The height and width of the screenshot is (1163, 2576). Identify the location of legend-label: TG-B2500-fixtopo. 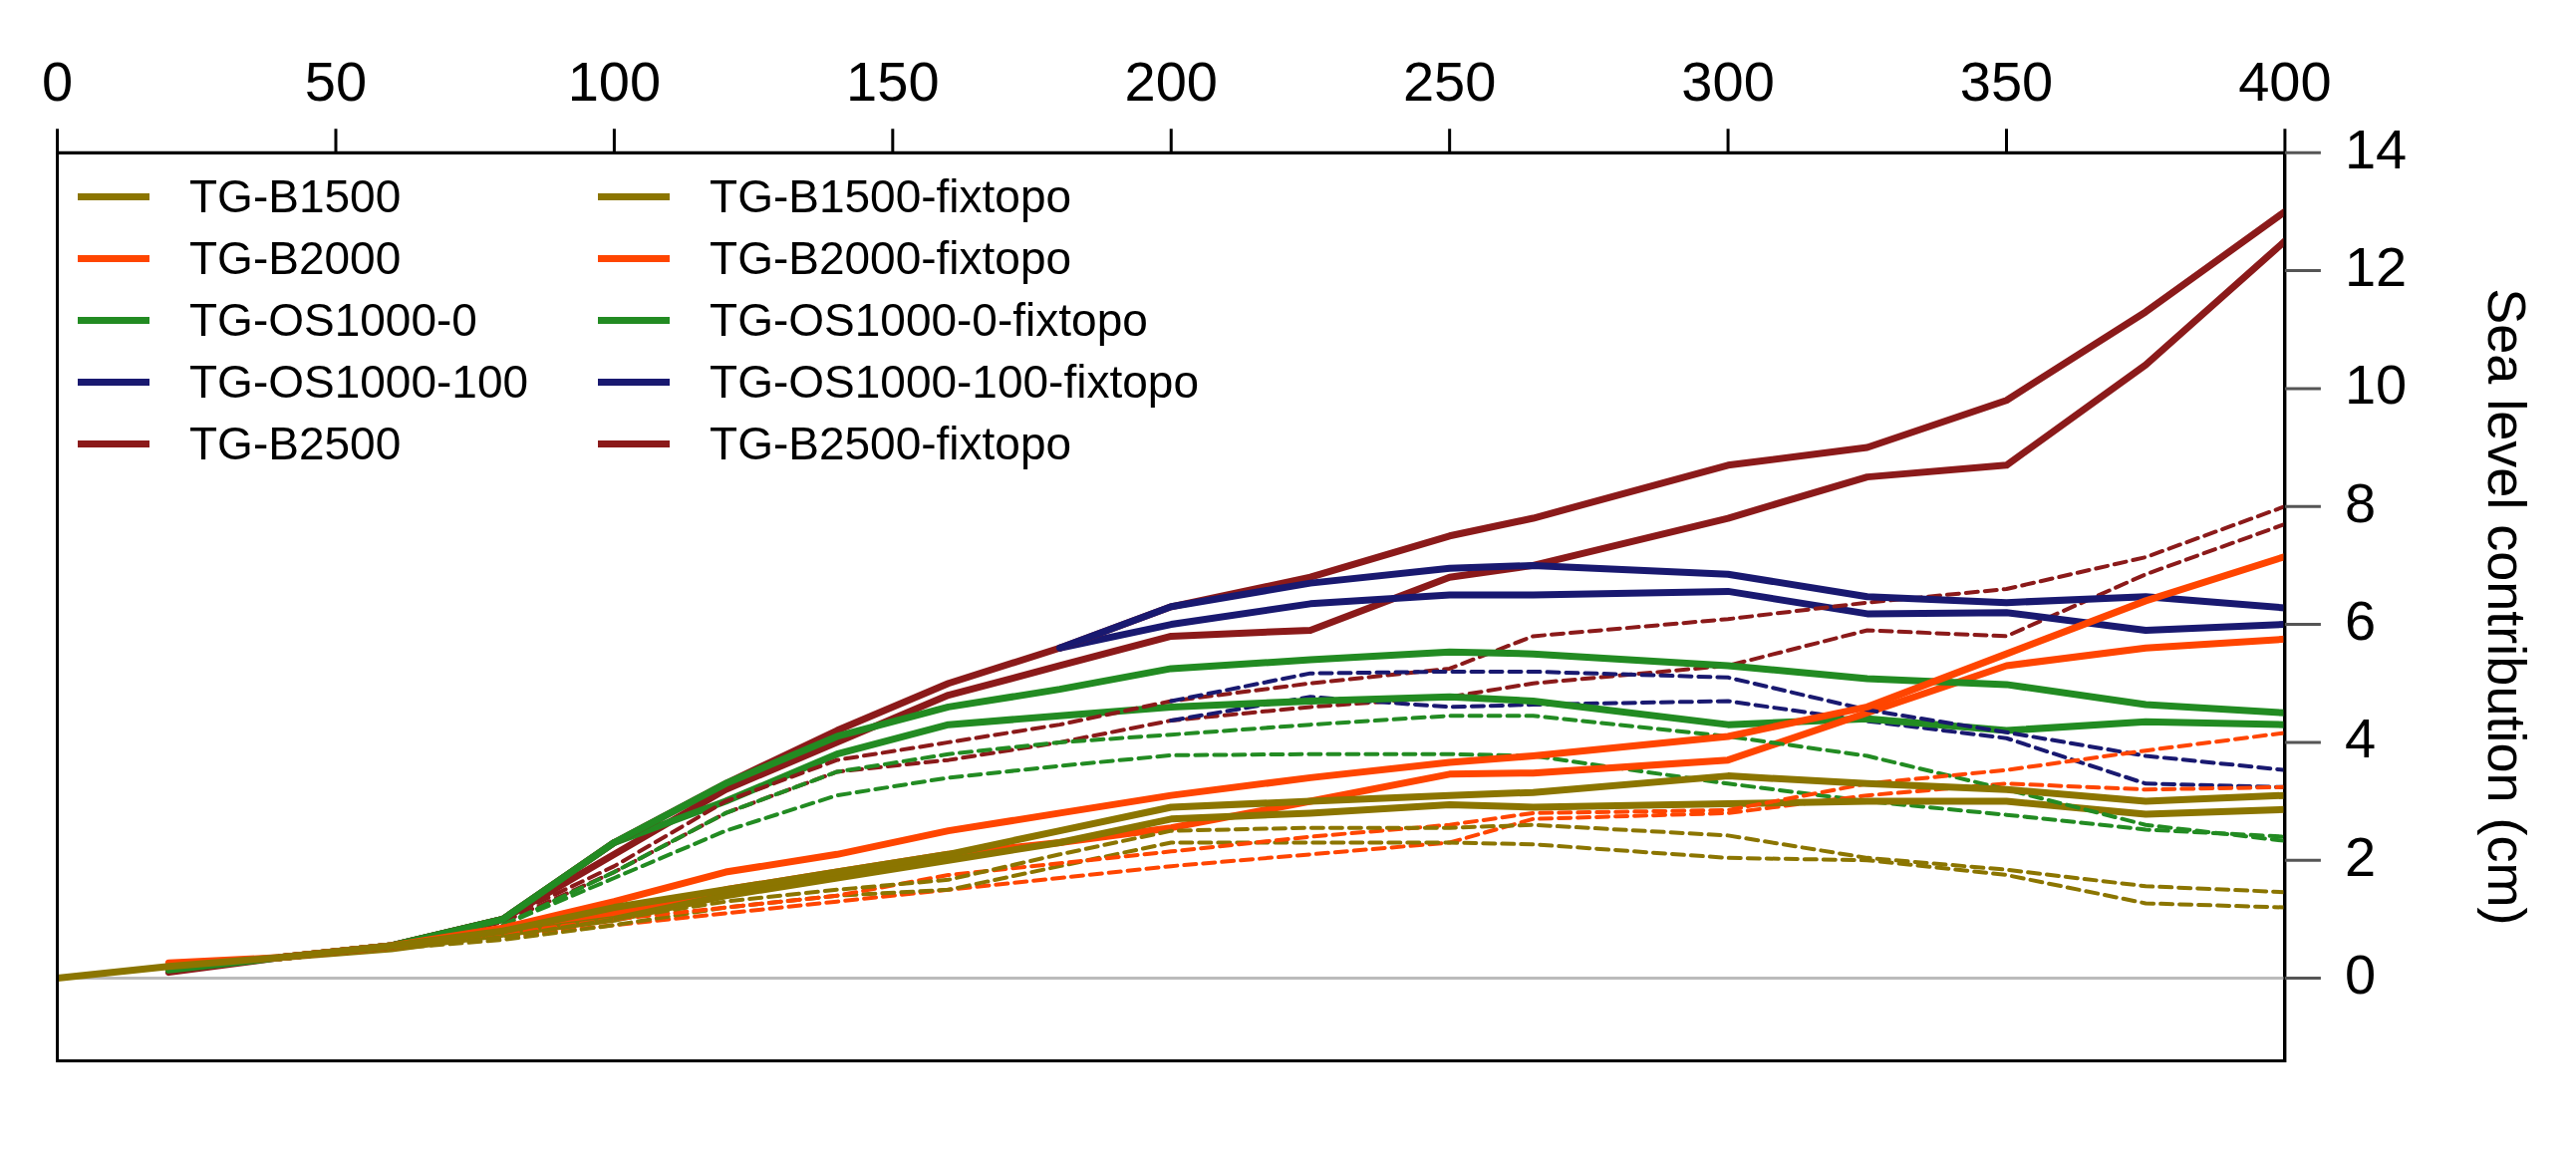
(891, 444).